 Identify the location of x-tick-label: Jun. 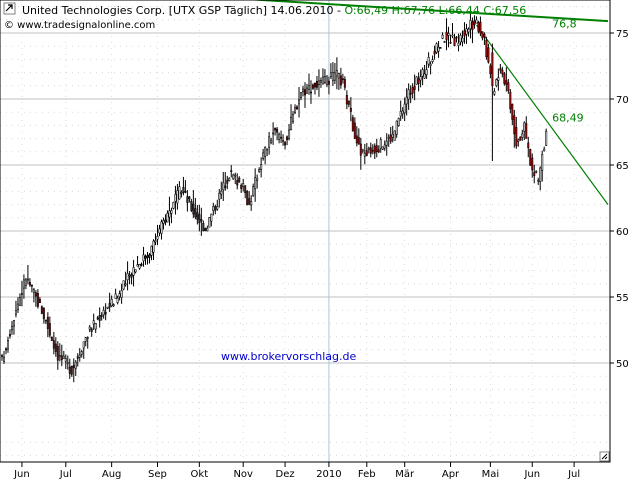
(21, 474).